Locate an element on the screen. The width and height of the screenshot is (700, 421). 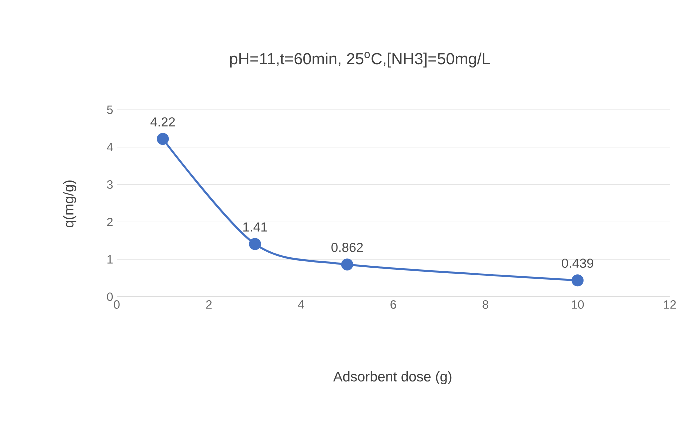
x-tick-label: 8 is located at coordinates (485, 305).